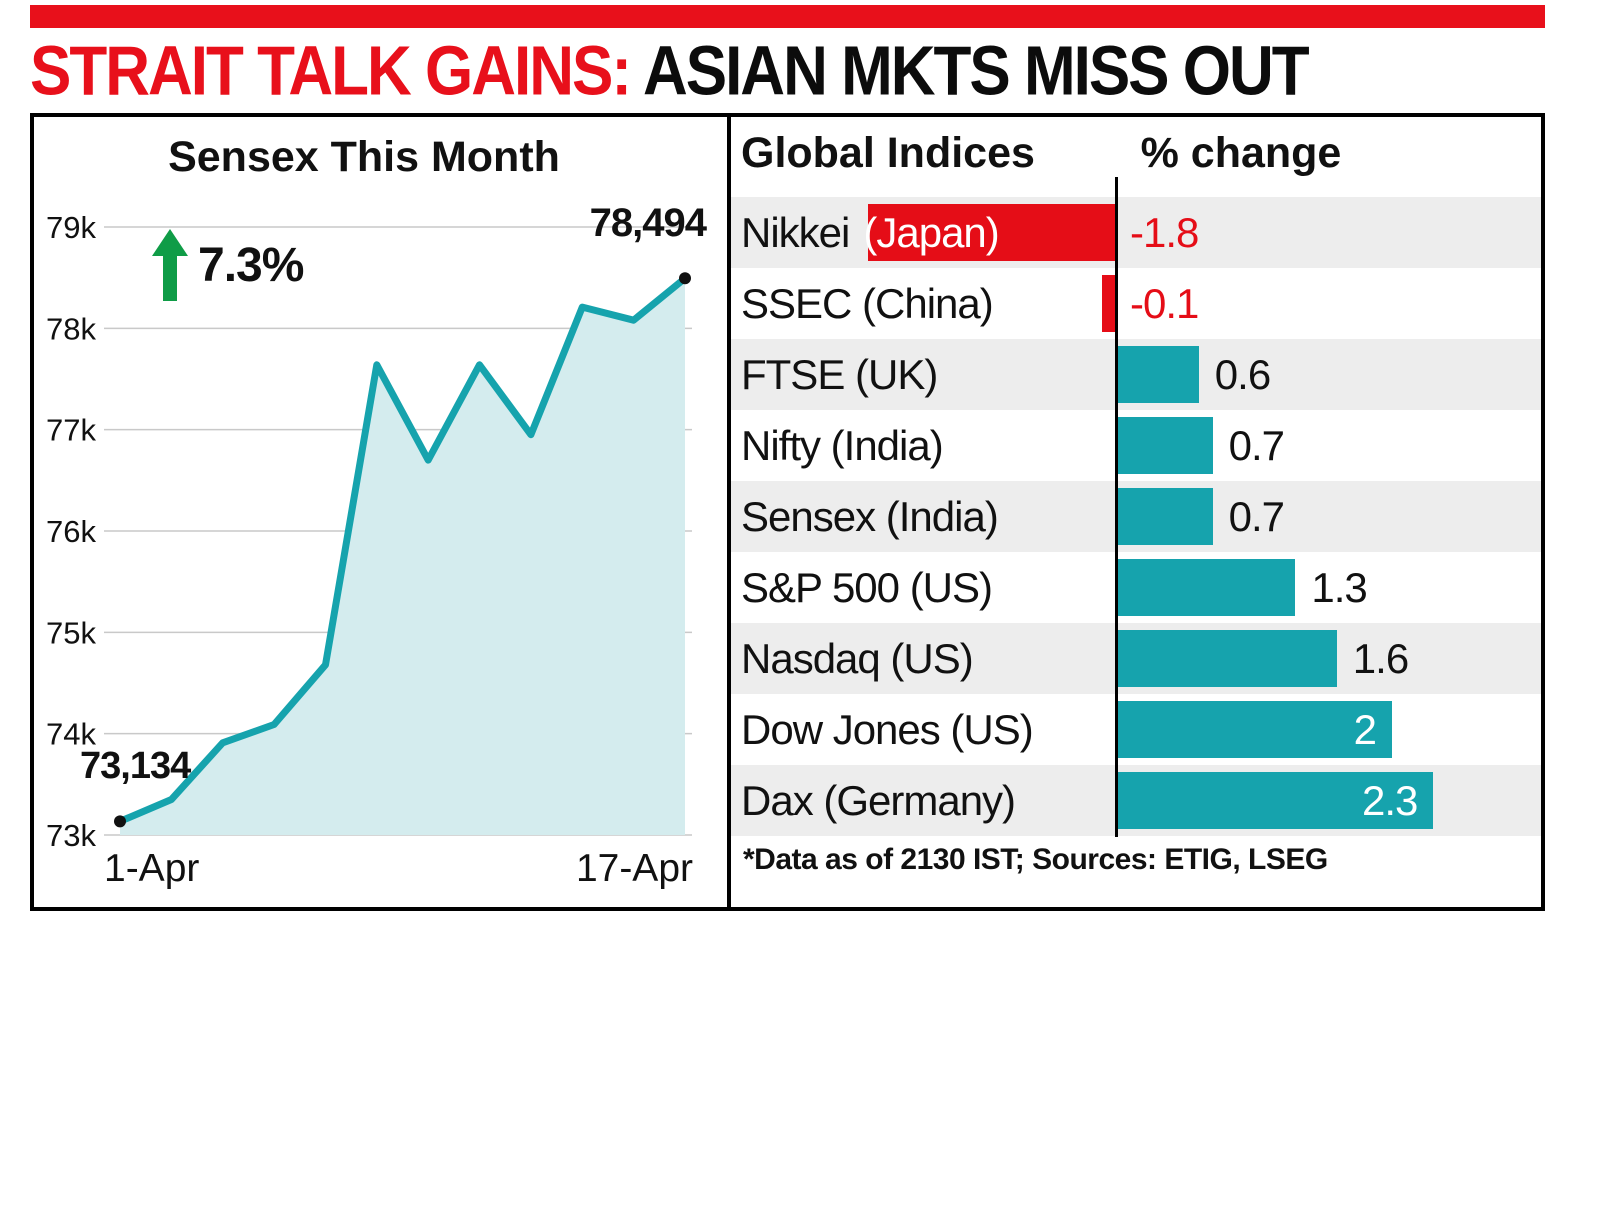  I want to click on index-row: Sensex (India) 0.7, so click(1136, 516).